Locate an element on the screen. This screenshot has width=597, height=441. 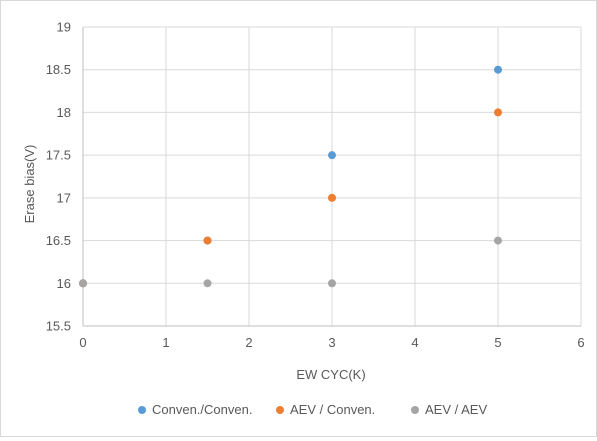
y-tick-label: 18.5 is located at coordinates (58, 69).